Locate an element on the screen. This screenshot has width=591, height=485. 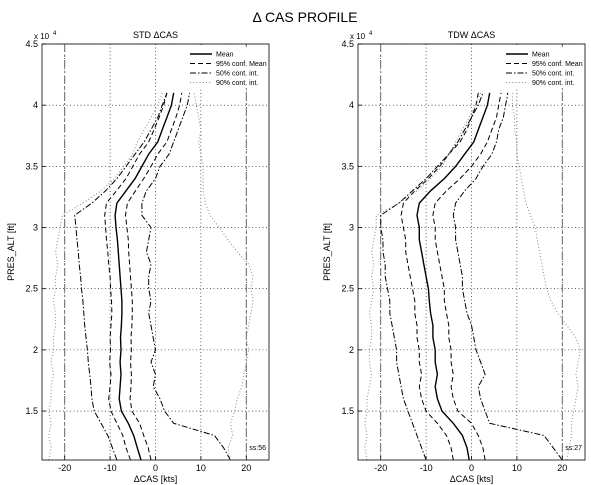
panel-title: TDW ΔCAS is located at coordinates (472, 35).